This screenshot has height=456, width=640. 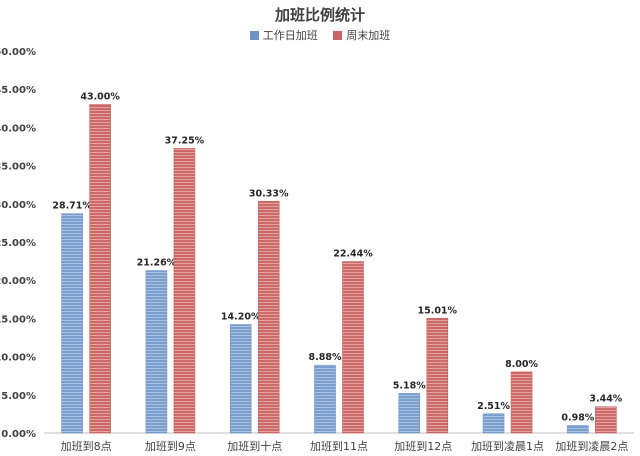 I want to click on legend-item-weekday: 工作日加班, so click(x=283, y=35).